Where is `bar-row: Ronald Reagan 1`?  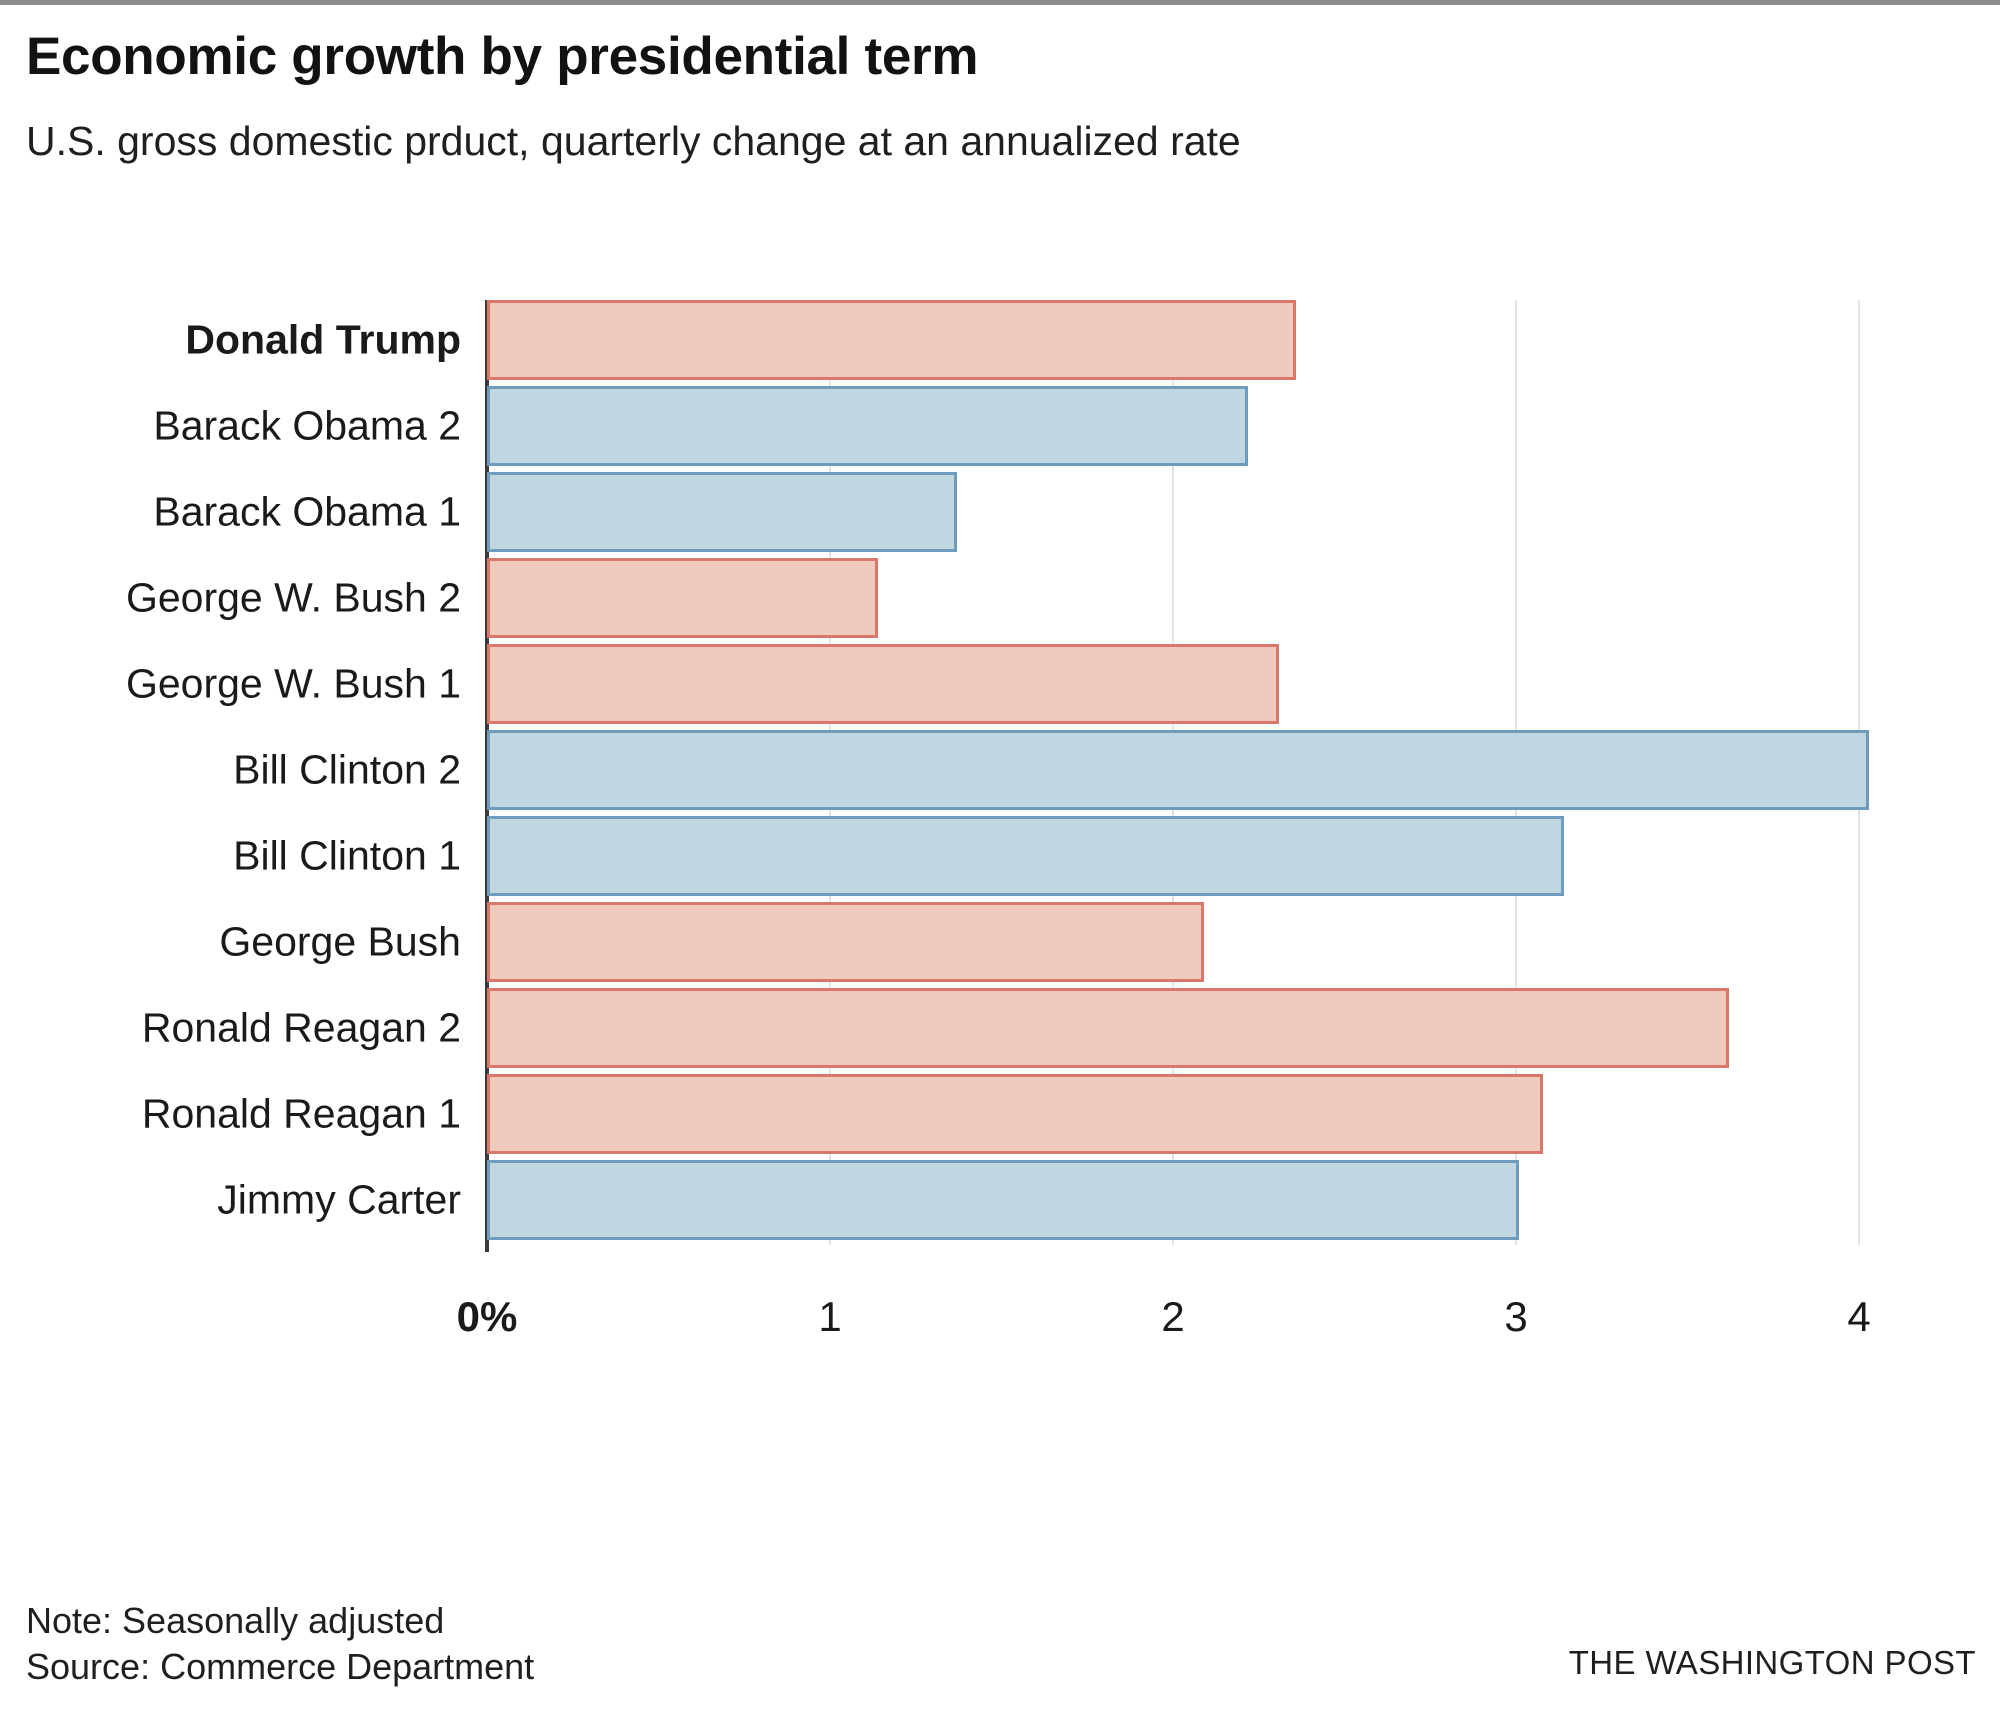 bar-row: Ronald Reagan 1 is located at coordinates (1000, 1114).